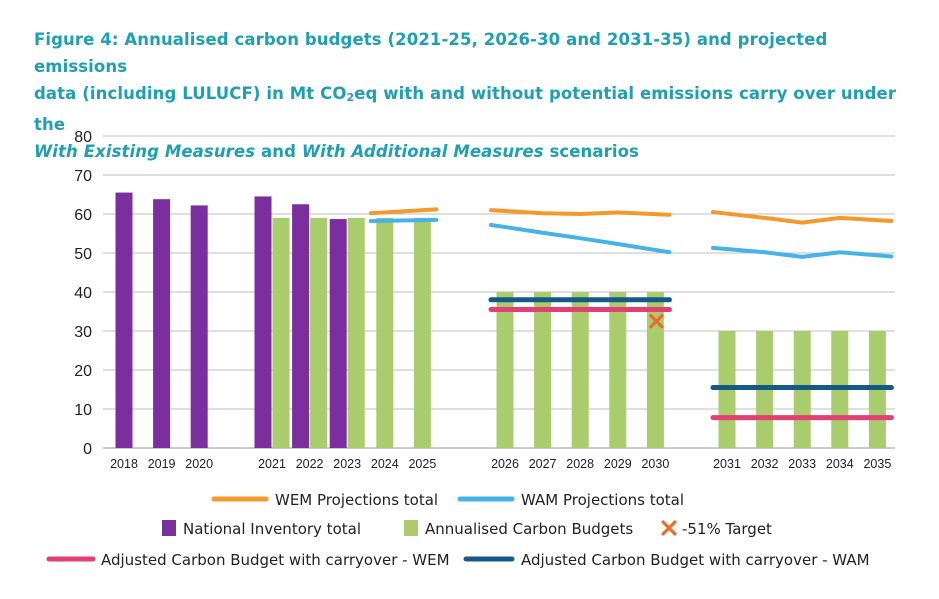  I want to click on x-tick-label: 2032, so click(765, 464).